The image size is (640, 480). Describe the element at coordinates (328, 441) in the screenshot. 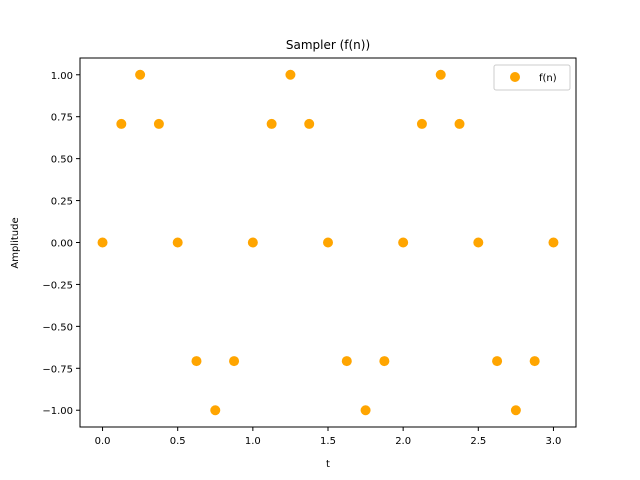

I see `x-tick-label: 1.5` at that location.